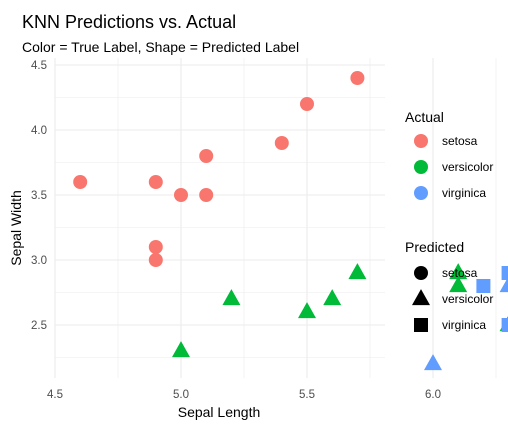 This screenshot has height=433, width=508. I want to click on x-axis-ticks: 4.55.05.56.06.57.0, so click(244, 395).